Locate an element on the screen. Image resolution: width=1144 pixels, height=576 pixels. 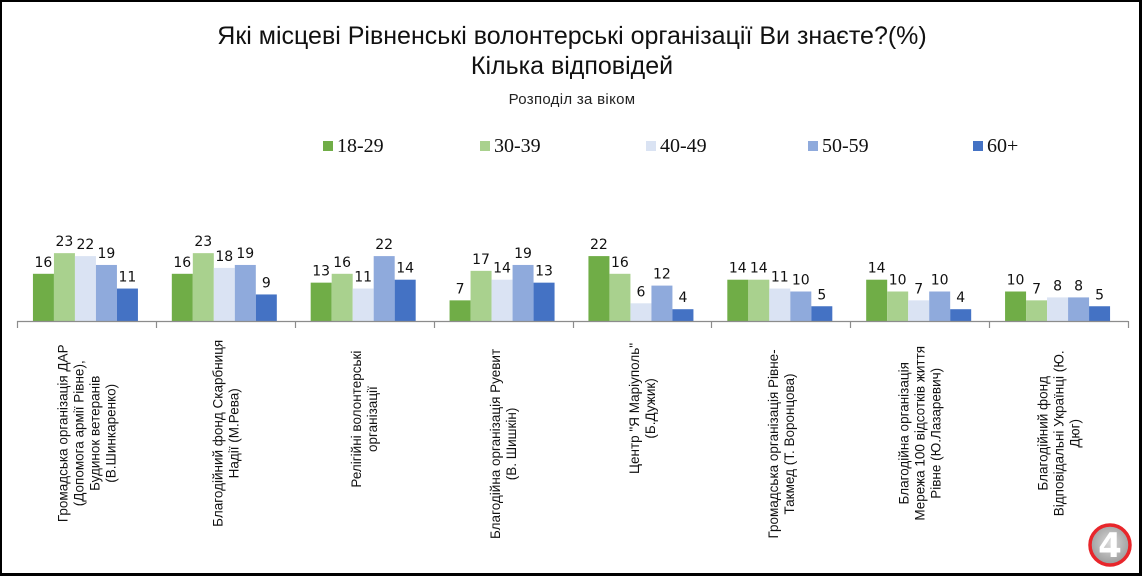
category-label: Релігійні волонтерські організації is located at coordinates (364, 419).